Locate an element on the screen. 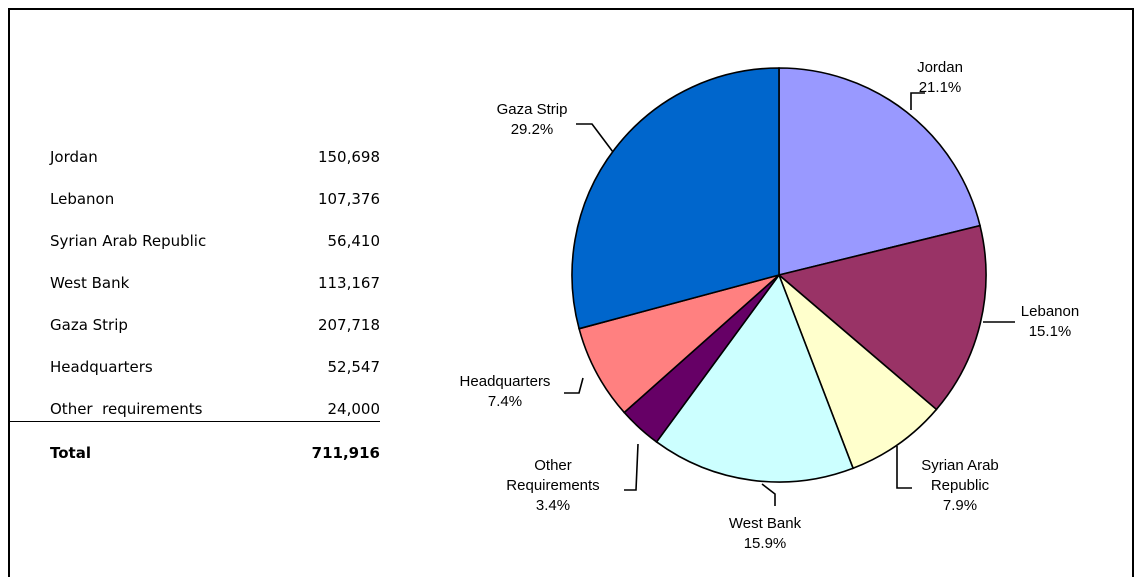  pie-slice-headquarters is located at coordinates (679, 344).